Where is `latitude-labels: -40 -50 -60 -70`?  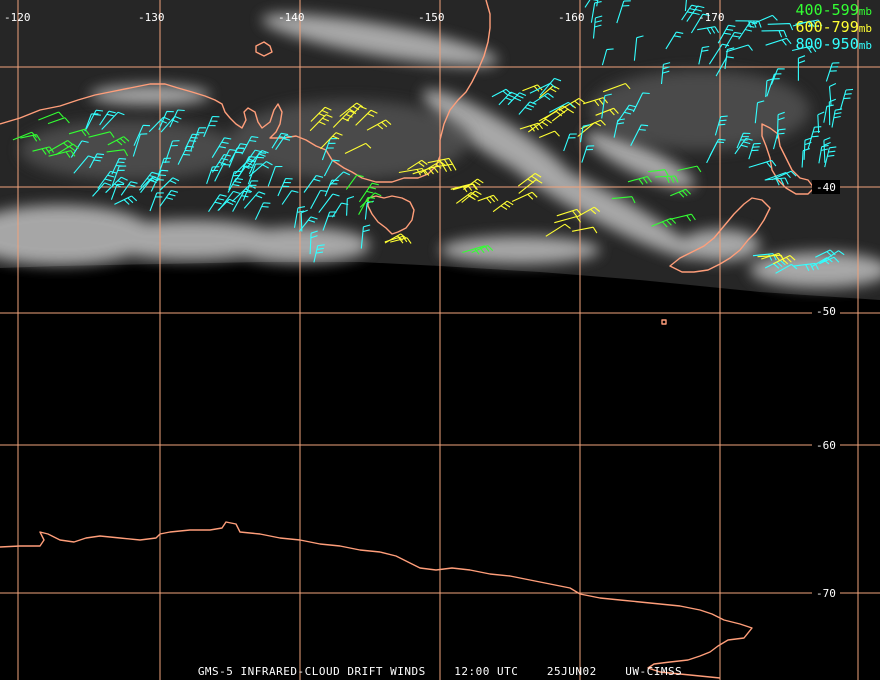
latitude-labels: -40 -50 -60 -70 is located at coordinates (826, 390).